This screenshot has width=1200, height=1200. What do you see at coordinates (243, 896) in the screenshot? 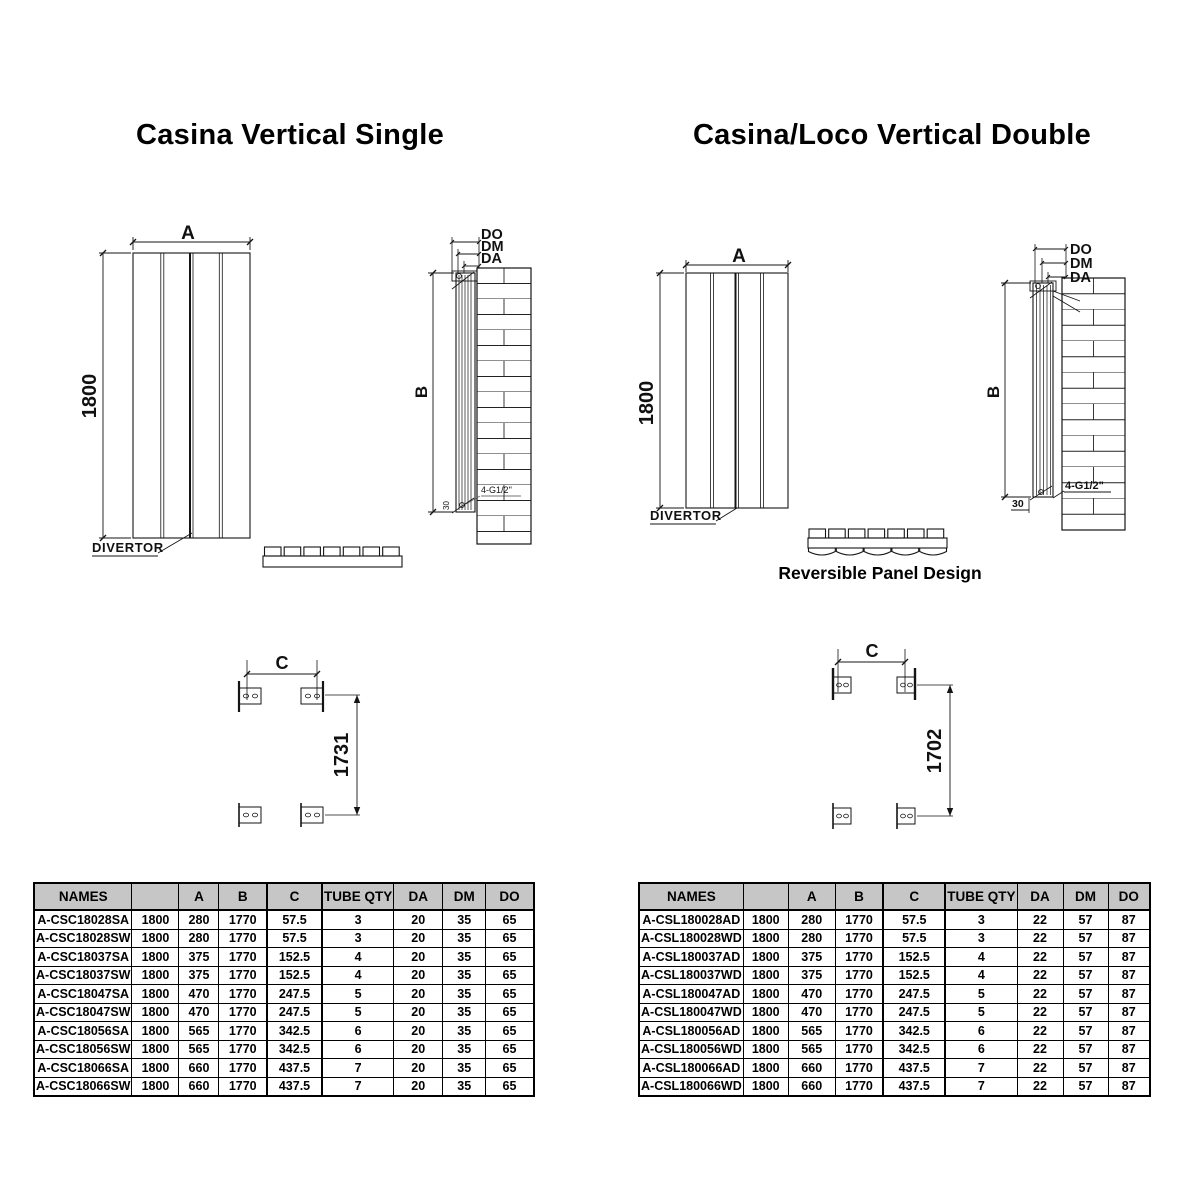
I see `column-header: B` at bounding box center [243, 896].